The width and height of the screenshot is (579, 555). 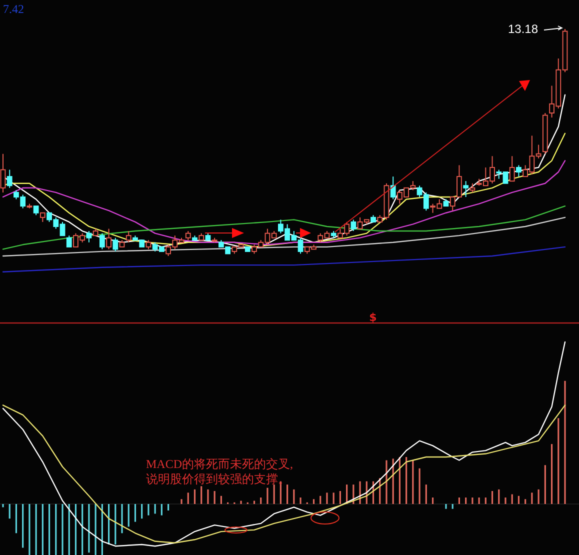 What do you see at coordinates (523, 29) in the screenshot?
I see `annotation: 13.18` at bounding box center [523, 29].